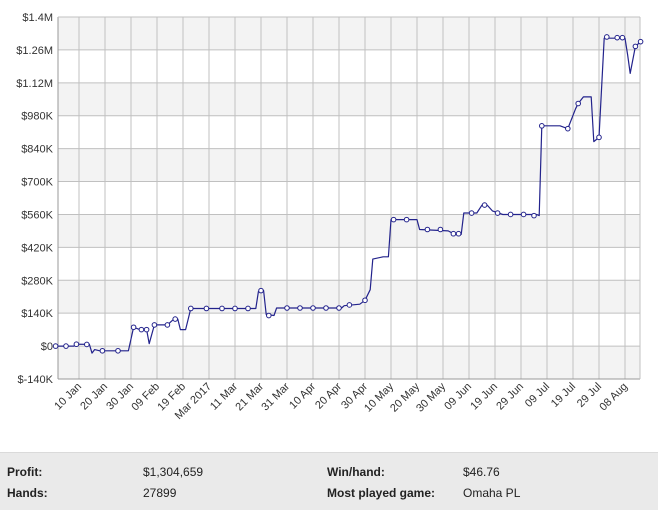 The width and height of the screenshot is (658, 510). What do you see at coordinates (537, 395) in the screenshot?
I see `x-tick-label: 09 Jul` at bounding box center [537, 395].